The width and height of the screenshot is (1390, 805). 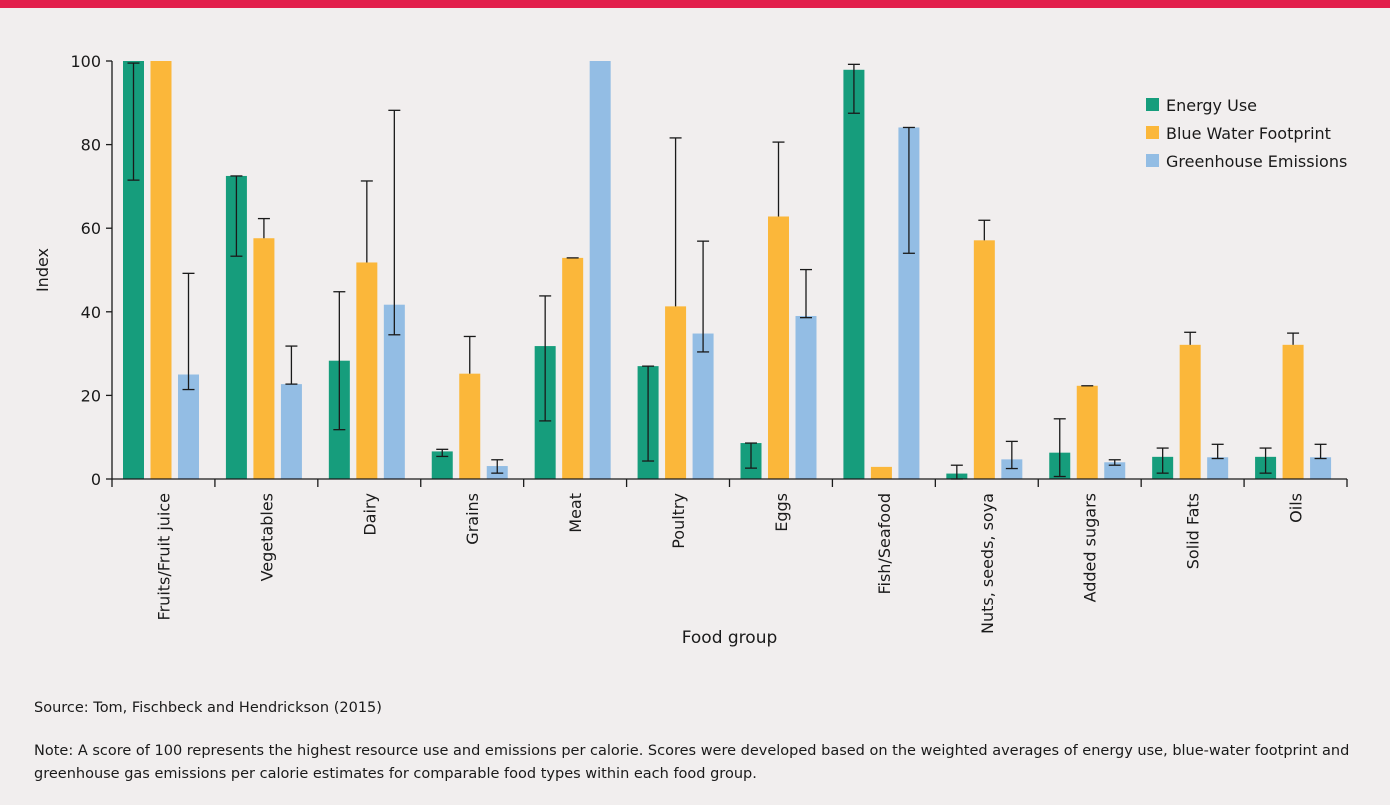 What do you see at coordinates (472, 519) in the screenshot?
I see `x-tick-label-grains: Grains` at bounding box center [472, 519].